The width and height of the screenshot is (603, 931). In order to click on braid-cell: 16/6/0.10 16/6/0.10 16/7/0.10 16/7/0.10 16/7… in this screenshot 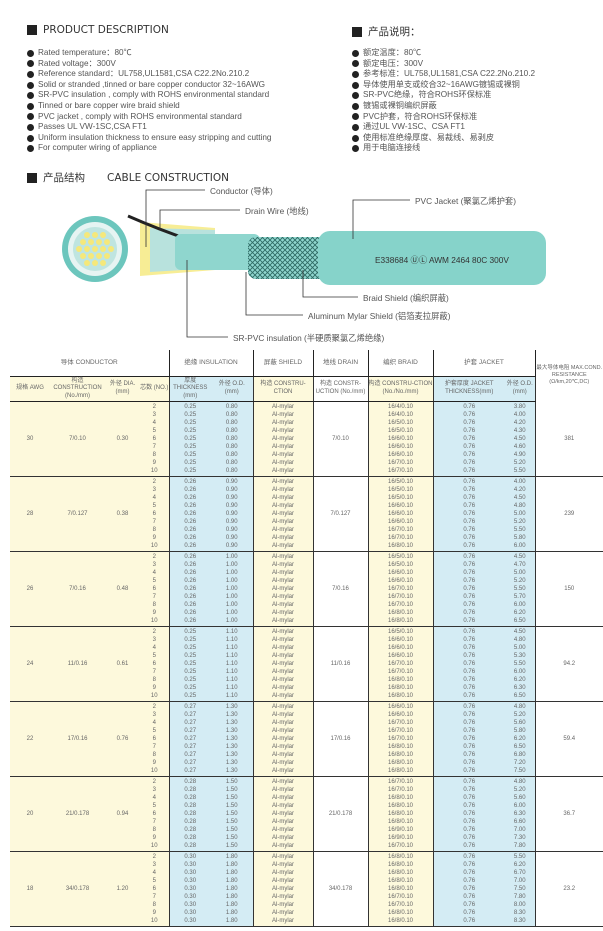, I will do `click(401, 739)`.